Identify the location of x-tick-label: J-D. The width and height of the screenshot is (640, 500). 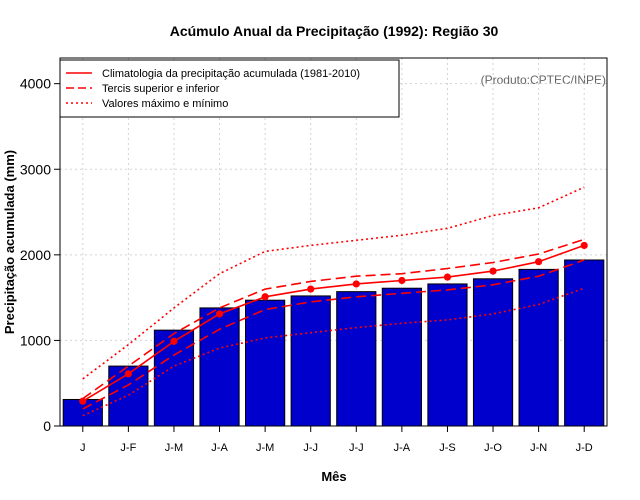
(584, 448).